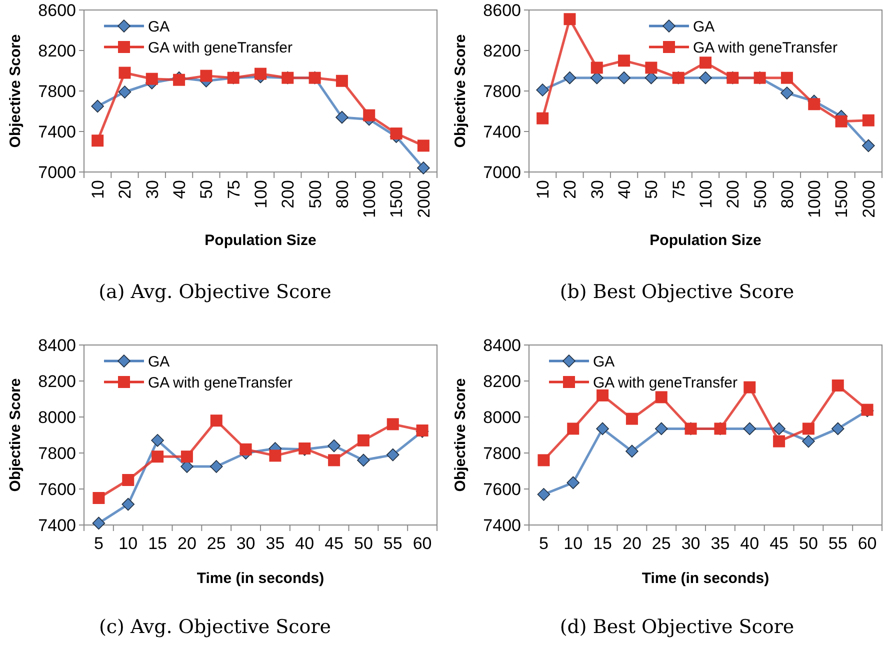 This screenshot has width=889, height=650. What do you see at coordinates (502, 345) in the screenshot?
I see `y-tick-label: 8400` at bounding box center [502, 345].